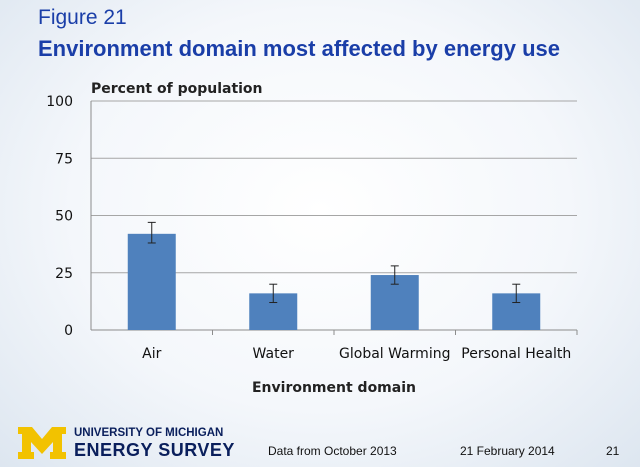 The image size is (640, 467). Describe the element at coordinates (154, 450) in the screenshot. I see `logo-survey-text: ENERGY SURVEY` at that location.